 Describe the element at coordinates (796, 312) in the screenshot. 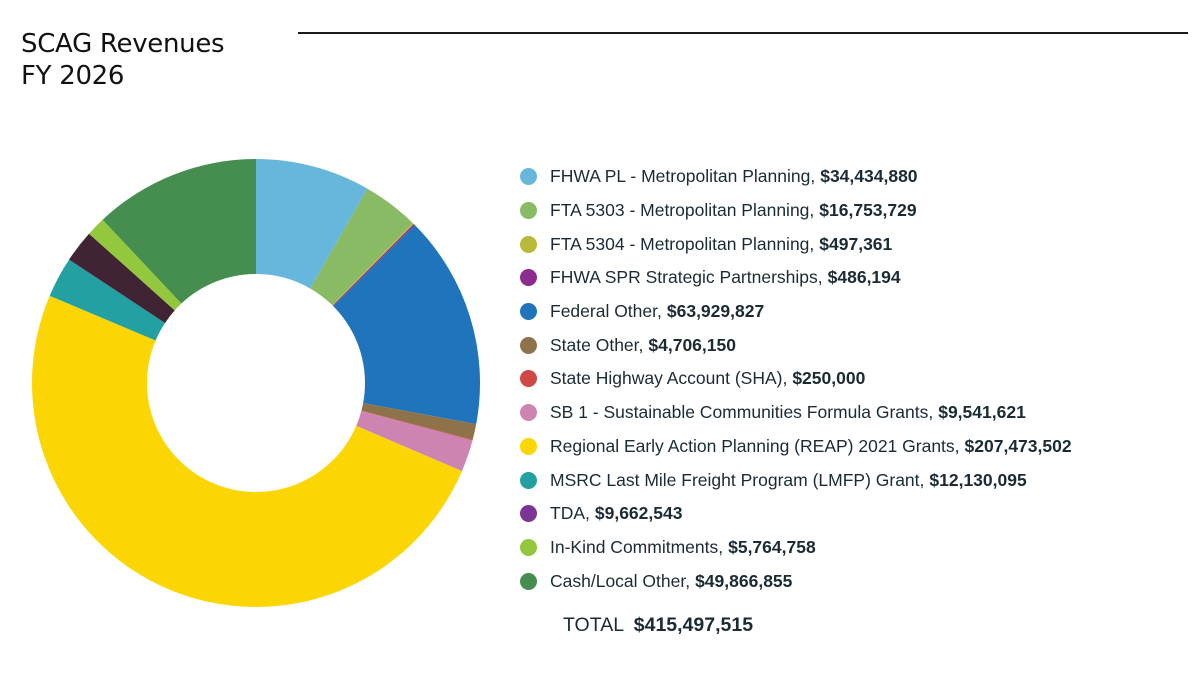

I see `legend-item: Federal Other, $63,929,827` at that location.